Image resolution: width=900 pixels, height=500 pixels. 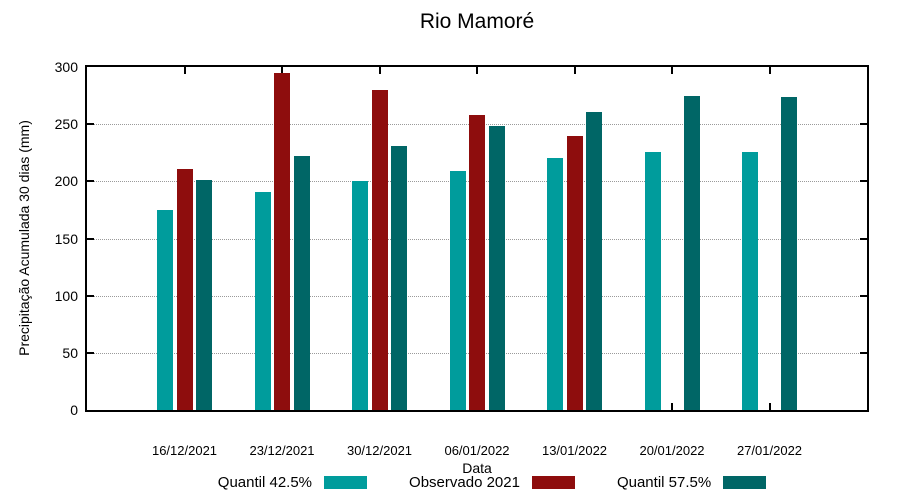 What do you see at coordinates (39, 238) in the screenshot?
I see `y-axis-tick-labels: 0 50 100 150 200 250 300` at bounding box center [39, 238].